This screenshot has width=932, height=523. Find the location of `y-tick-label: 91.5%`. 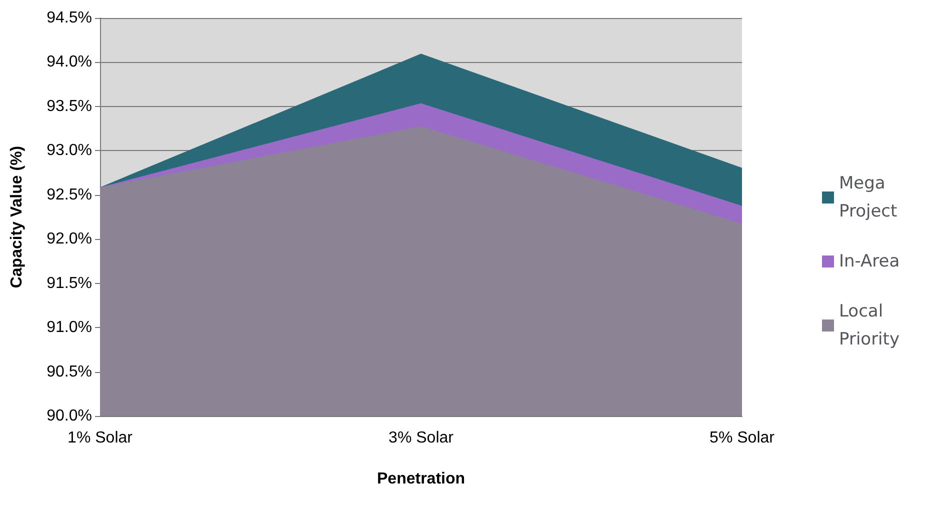

y-tick-label: 91.5% is located at coordinates (69, 283).